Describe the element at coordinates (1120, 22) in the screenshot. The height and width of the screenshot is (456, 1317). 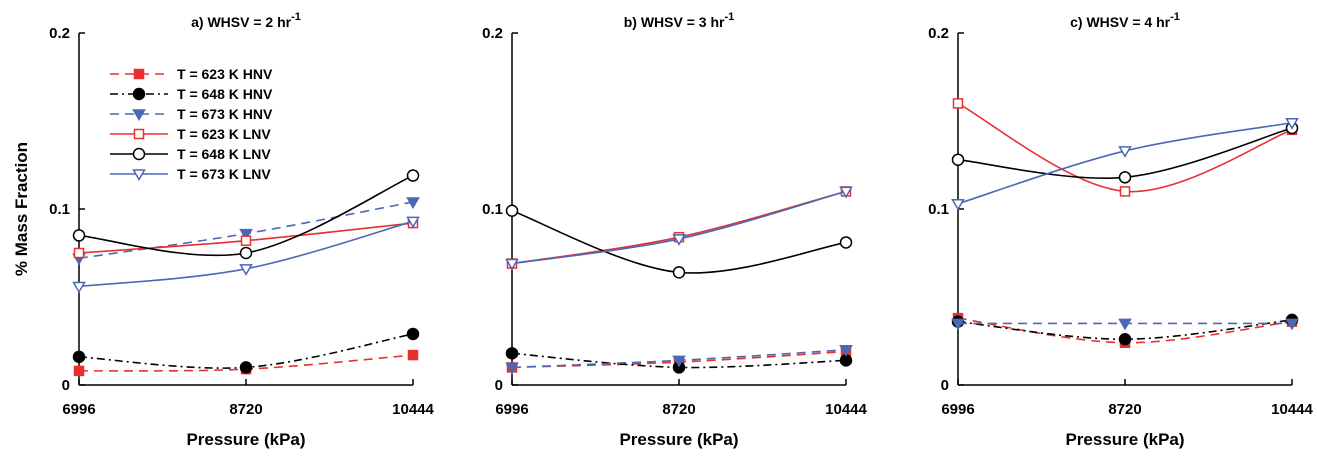
I see `panel-title-main: c) WHSV = 4 hr` at that location.